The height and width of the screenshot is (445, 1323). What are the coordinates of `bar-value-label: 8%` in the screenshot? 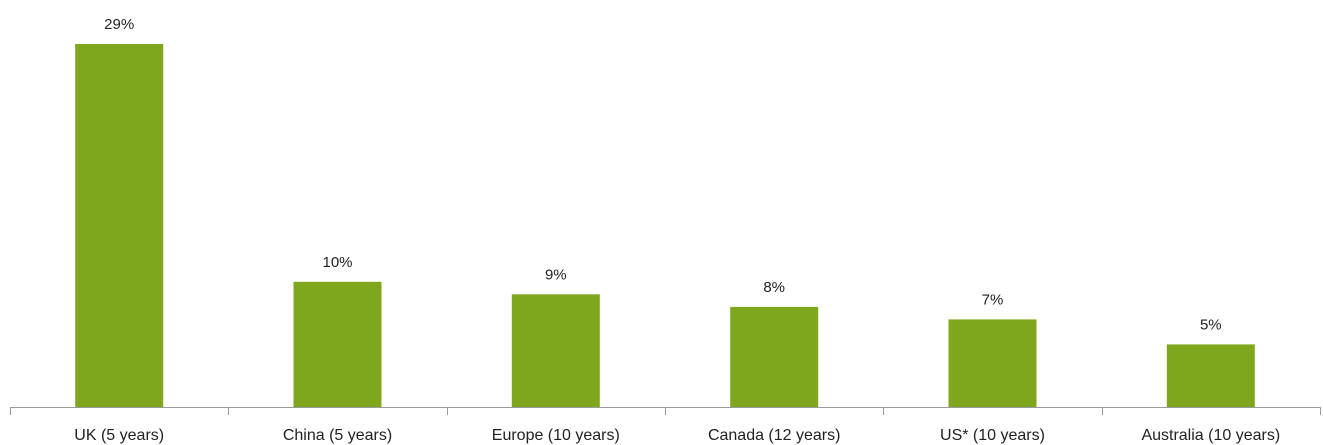 It's located at (774, 287).